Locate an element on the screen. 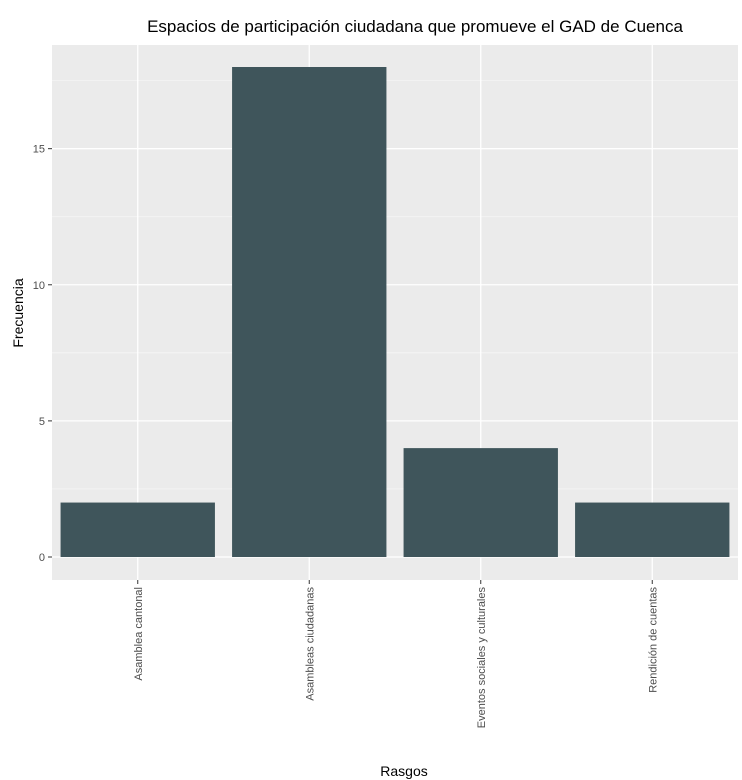 This screenshot has height=780, width=742. y-axis-title: Frecuencia is located at coordinates (18, 312).